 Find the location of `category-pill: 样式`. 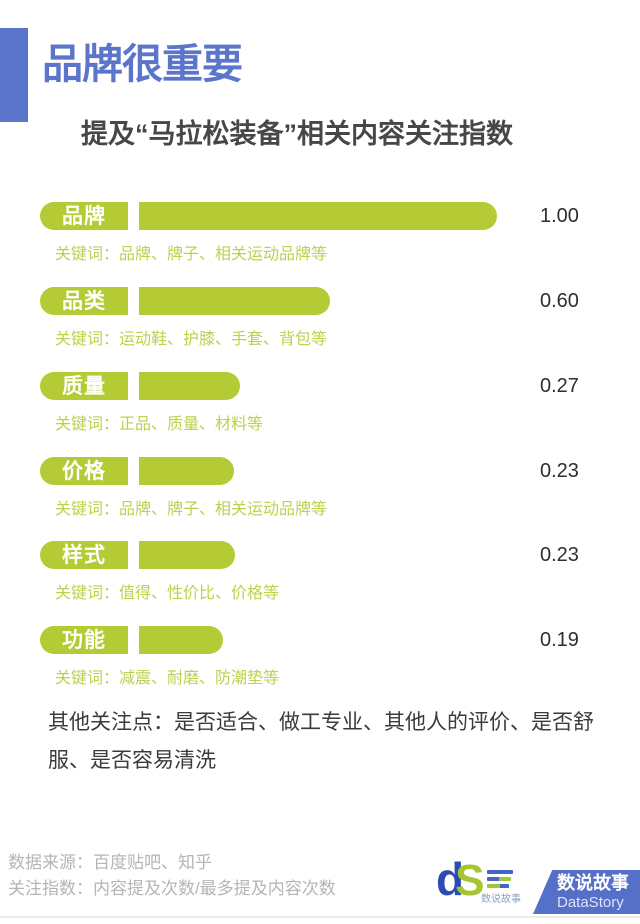

category-pill: 样式 is located at coordinates (84, 555).